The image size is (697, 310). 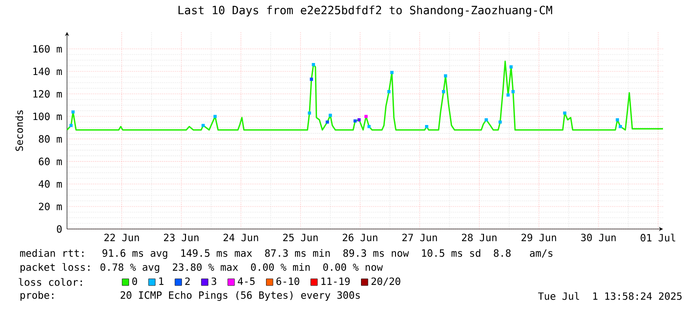 I want to click on text: probe: 20 ICMP Echo Pings (56 Bytes) every 300s, so click(x=190, y=296).